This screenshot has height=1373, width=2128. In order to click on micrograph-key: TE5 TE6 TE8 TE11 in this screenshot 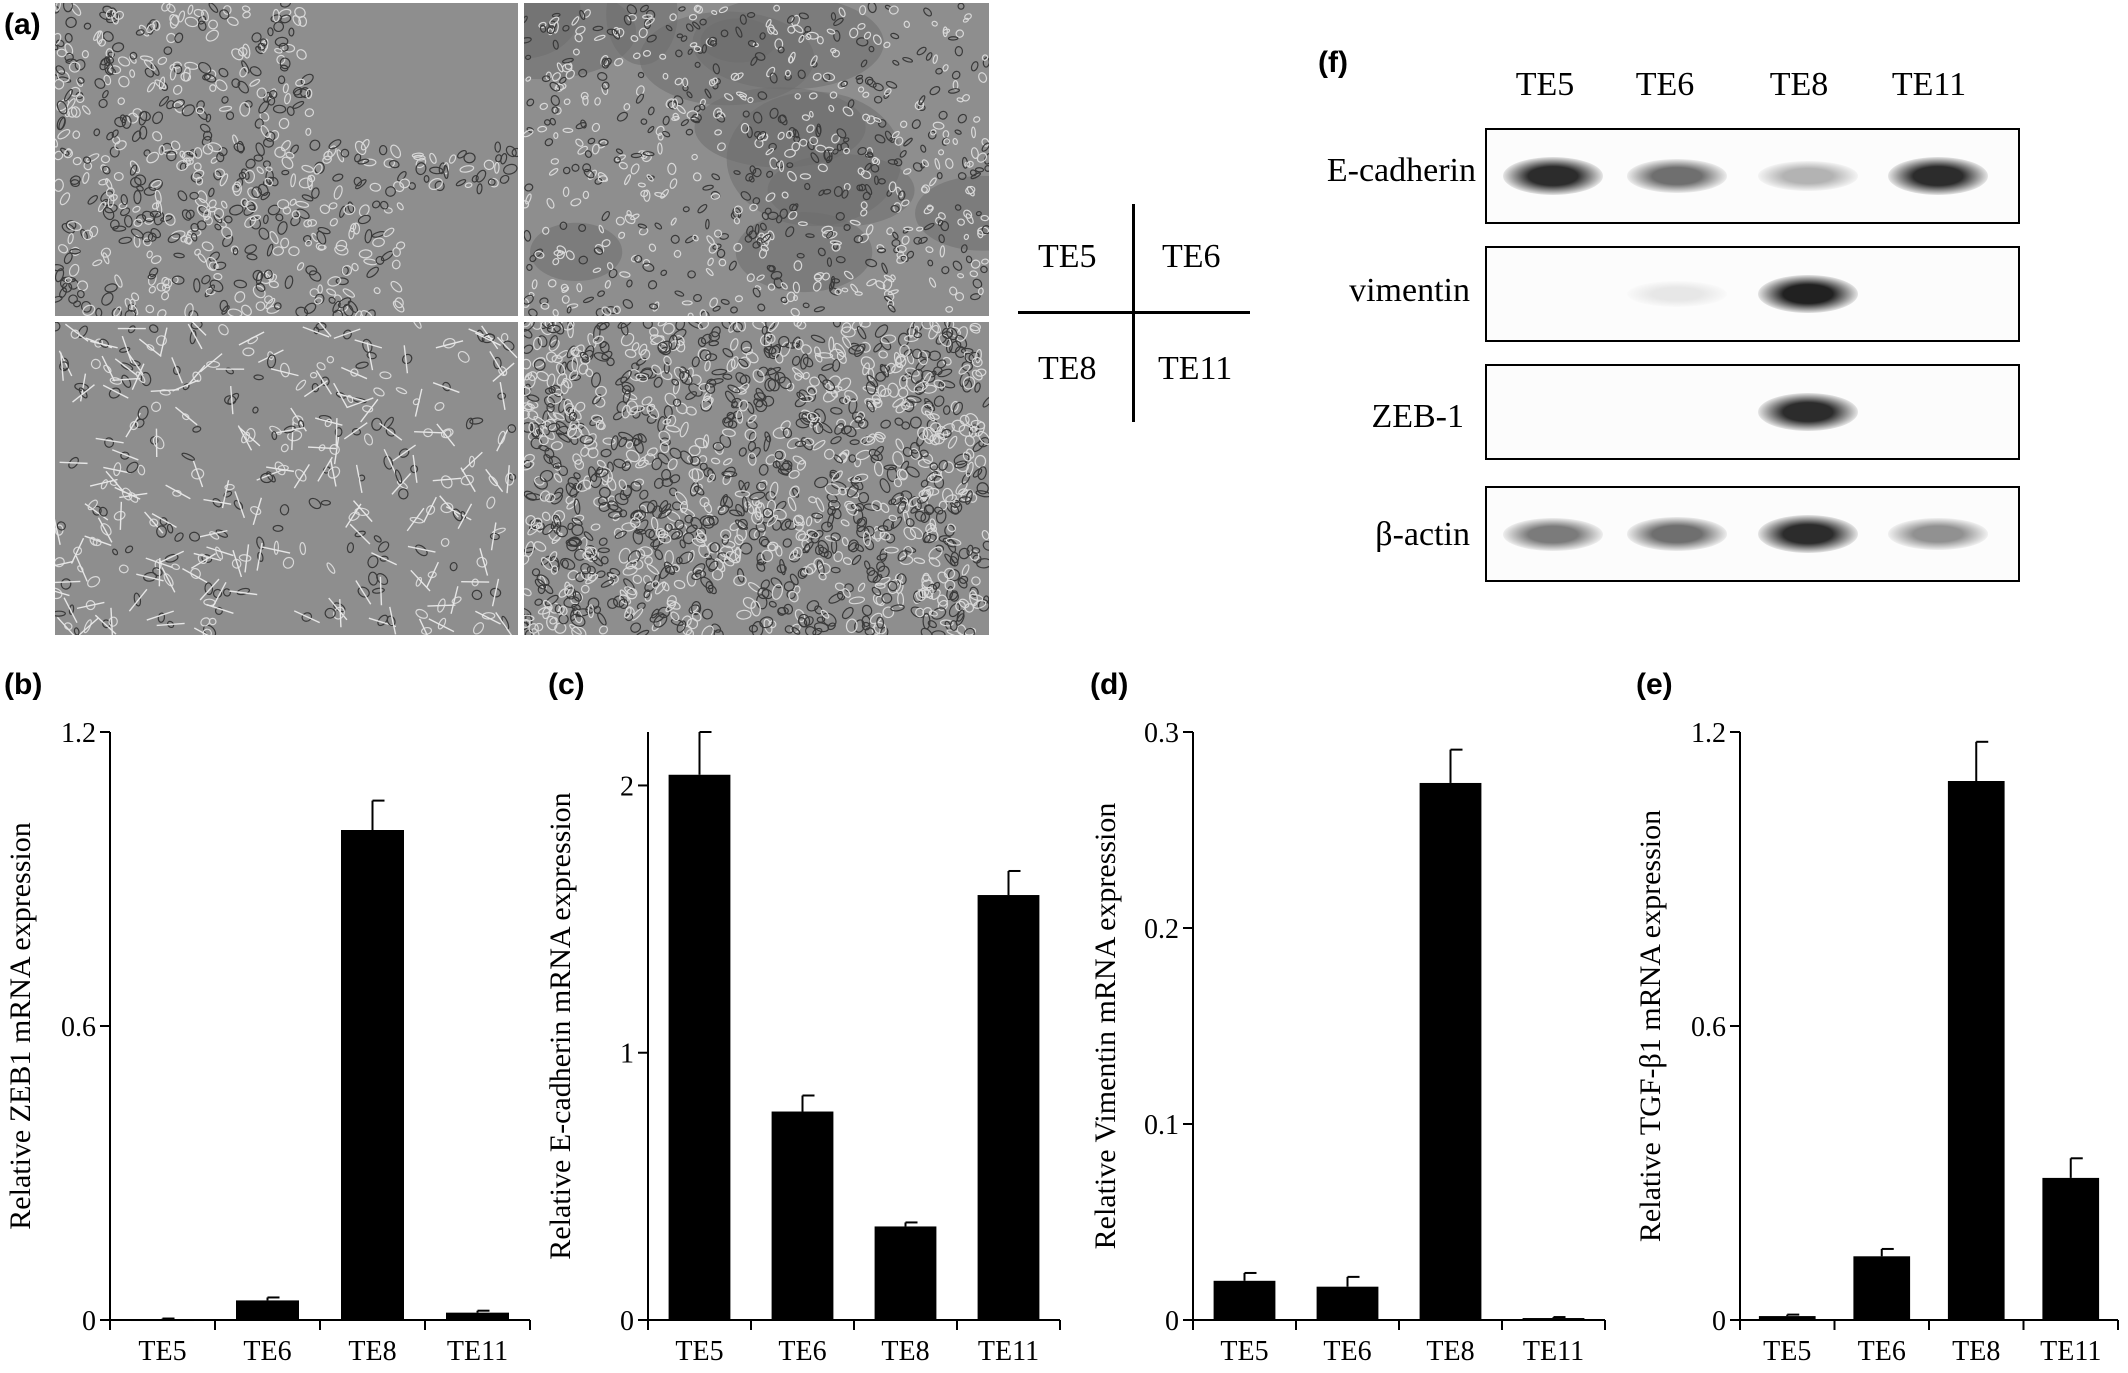, I will do `click(1134, 313)`.